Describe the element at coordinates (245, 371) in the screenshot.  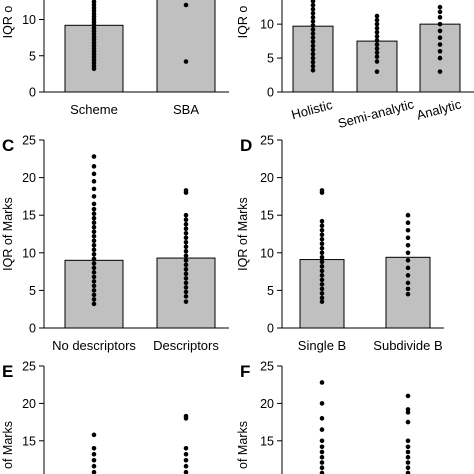
I see `panel-label: F` at that location.